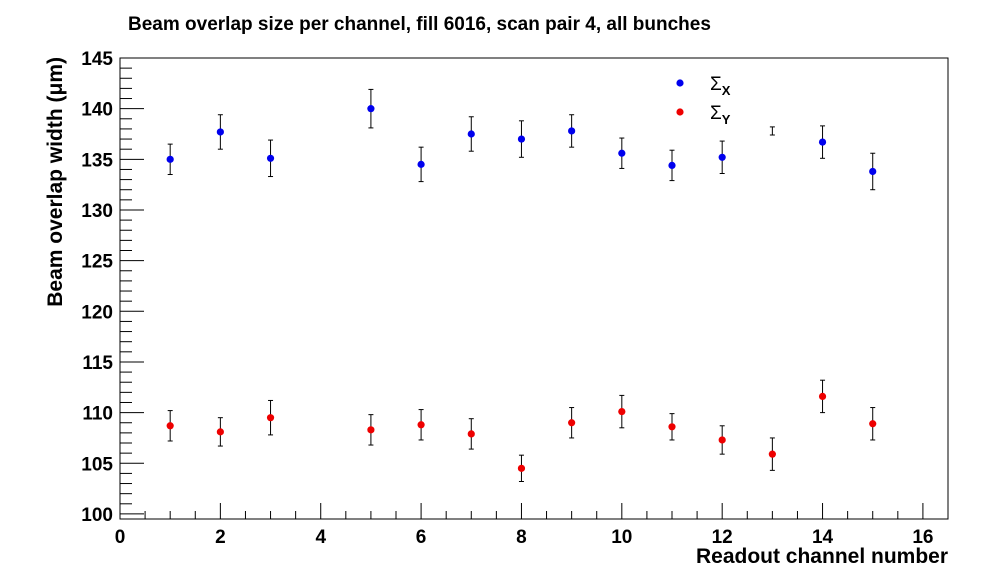  What do you see at coordinates (97, 312) in the screenshot?
I see `y-tick-label: 120` at bounding box center [97, 312].